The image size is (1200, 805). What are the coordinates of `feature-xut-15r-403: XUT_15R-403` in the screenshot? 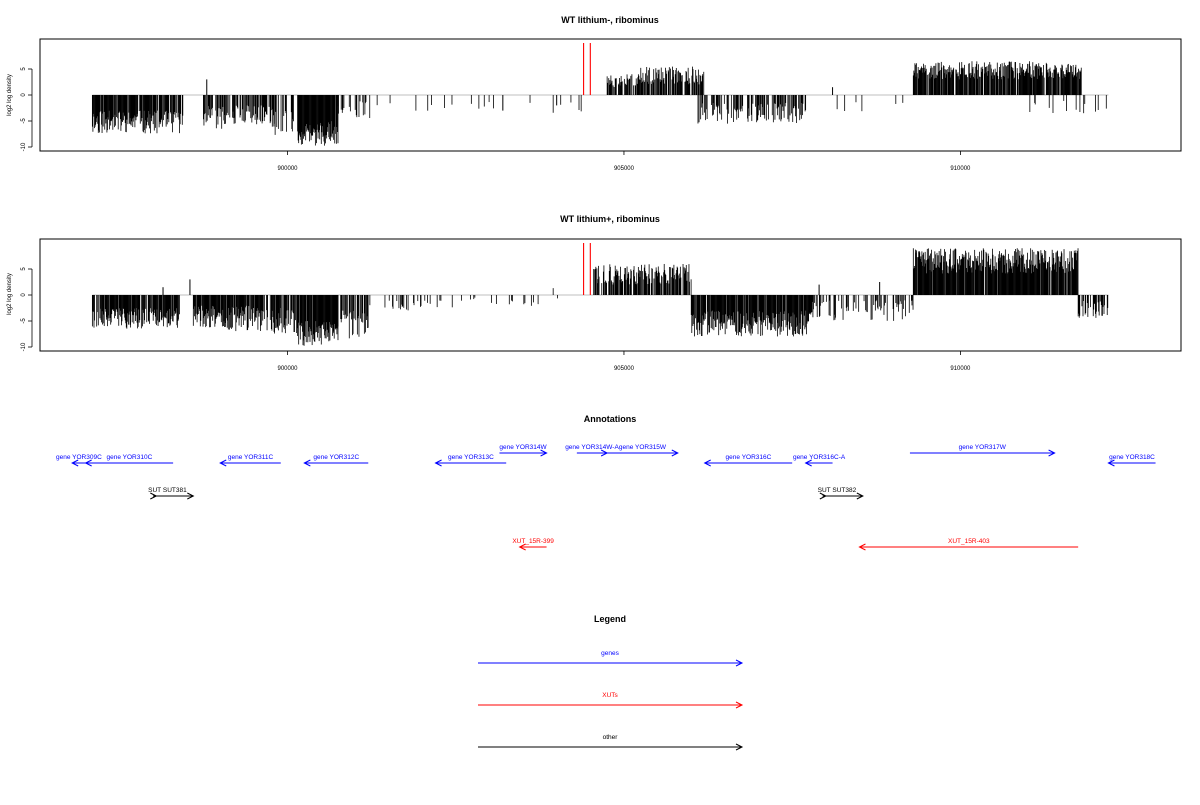 It's located at (968, 544).